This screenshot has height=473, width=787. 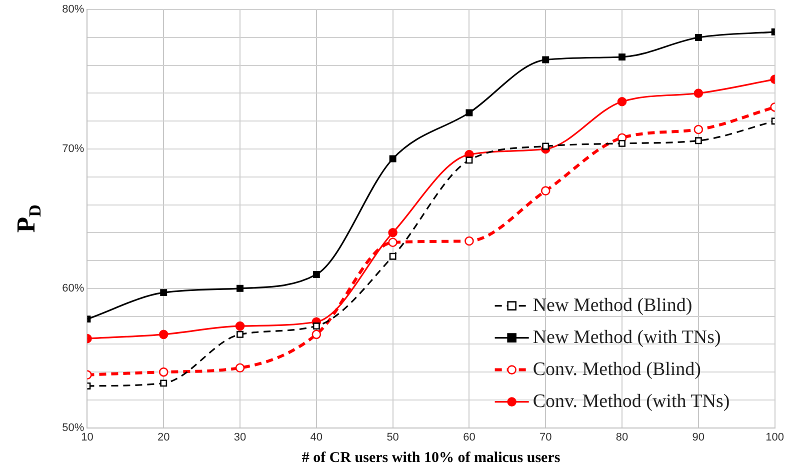 I want to click on legend-label: New Method (Blind), so click(x=612, y=305).